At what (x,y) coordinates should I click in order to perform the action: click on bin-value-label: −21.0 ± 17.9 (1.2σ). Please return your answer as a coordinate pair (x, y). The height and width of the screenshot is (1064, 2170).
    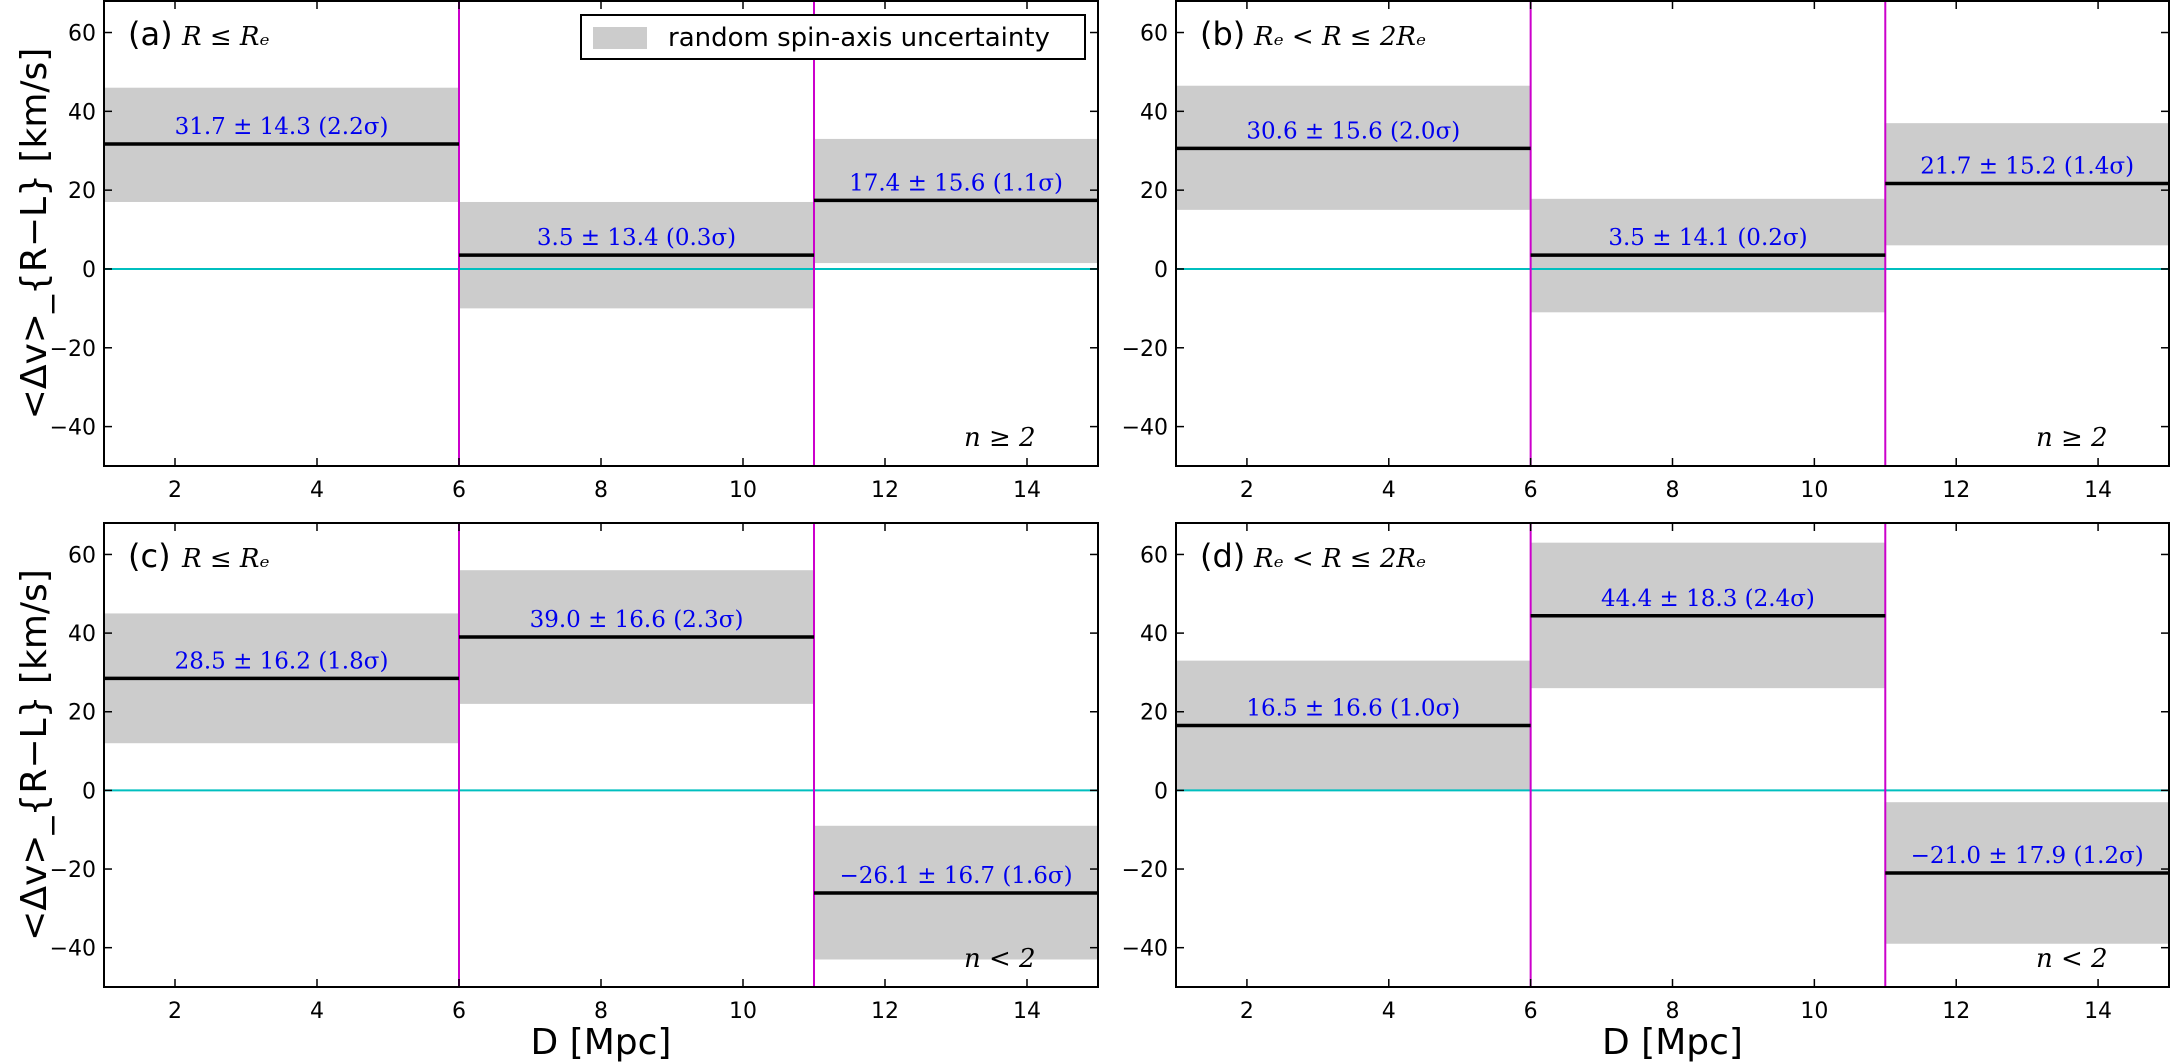
    Looking at the image, I should click on (2027, 856).